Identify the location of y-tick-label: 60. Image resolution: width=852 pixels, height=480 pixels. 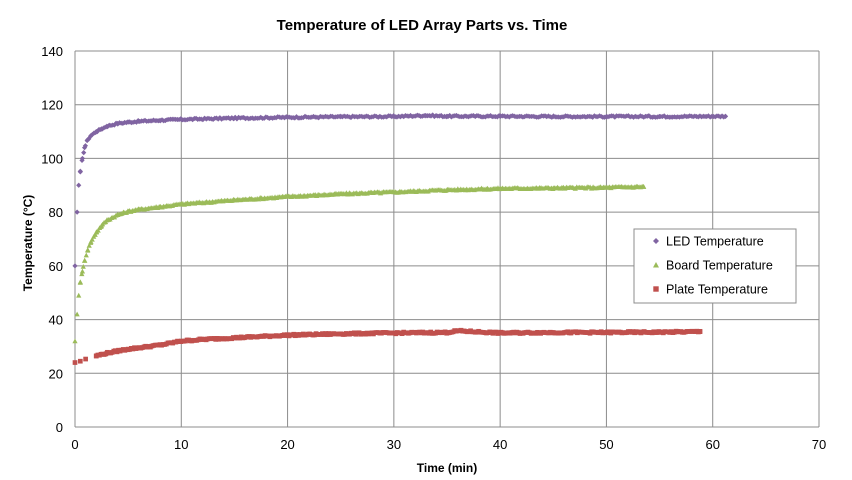
(56, 266).